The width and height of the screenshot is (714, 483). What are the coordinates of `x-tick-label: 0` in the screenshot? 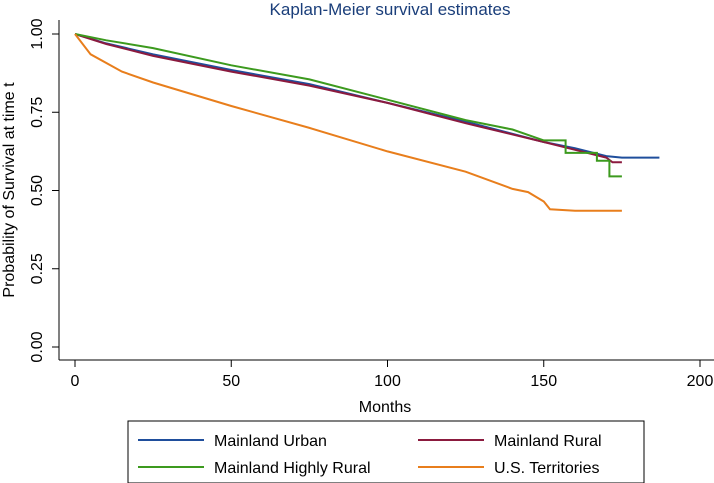 It's located at (75, 381).